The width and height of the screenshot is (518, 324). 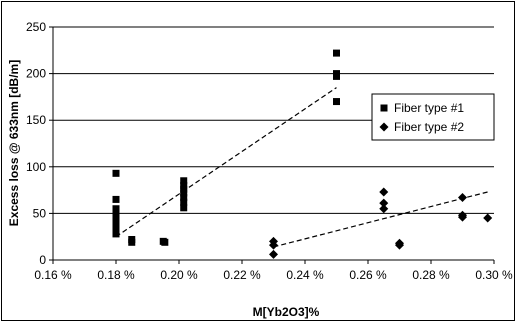 What do you see at coordinates (14, 143) in the screenshot?
I see `y-axis-label: Excess loss @ 633nm [dB/m]` at bounding box center [14, 143].